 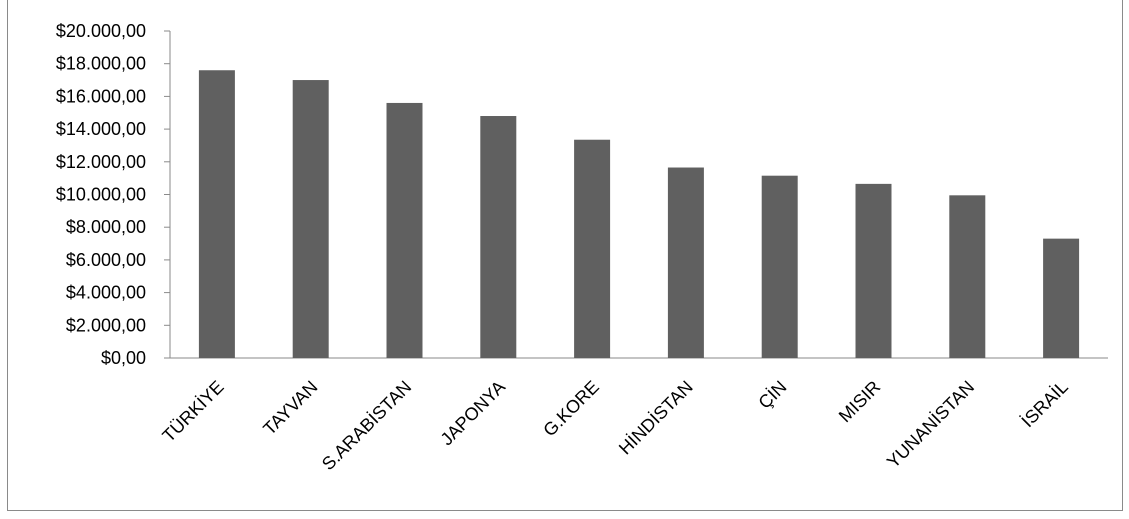 I want to click on y-tick-label: $2.000,00, so click(x=106, y=325).